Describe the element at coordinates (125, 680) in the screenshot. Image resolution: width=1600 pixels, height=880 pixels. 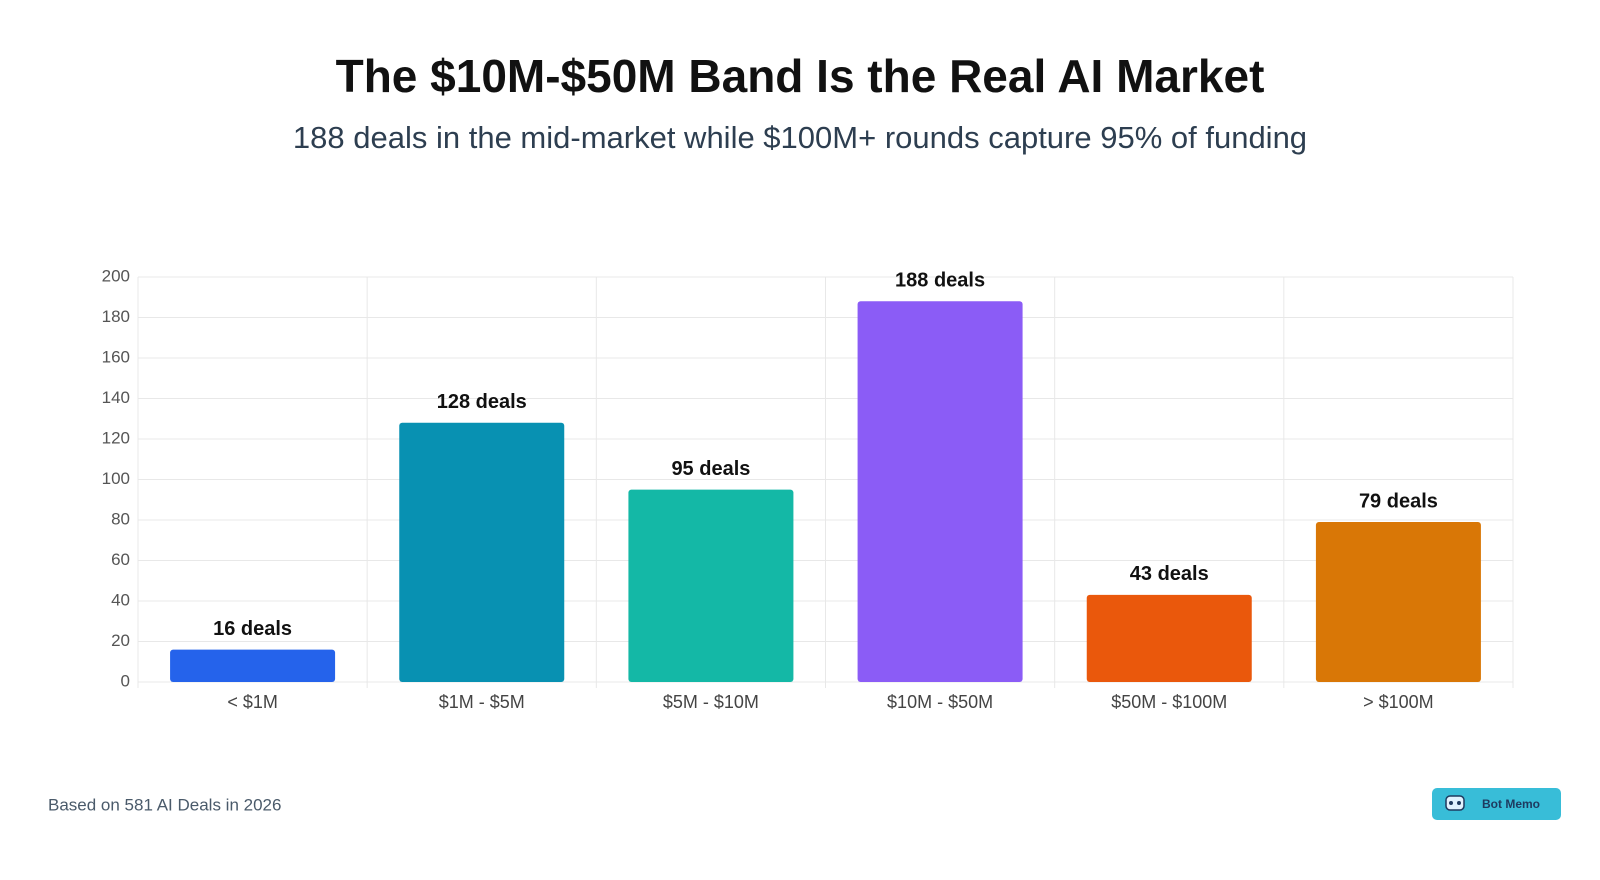
I see `y-tick-label: 0` at that location.